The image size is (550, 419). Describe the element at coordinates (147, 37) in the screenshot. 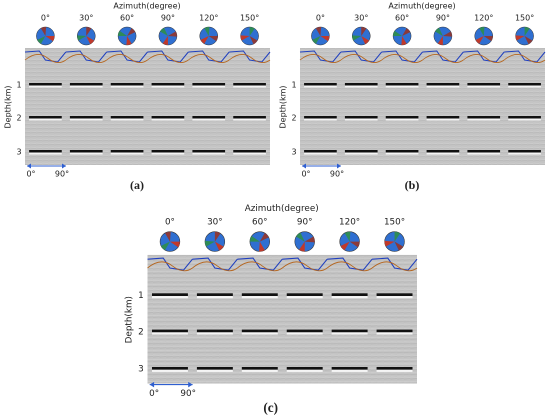

I see `ball-strip` at that location.